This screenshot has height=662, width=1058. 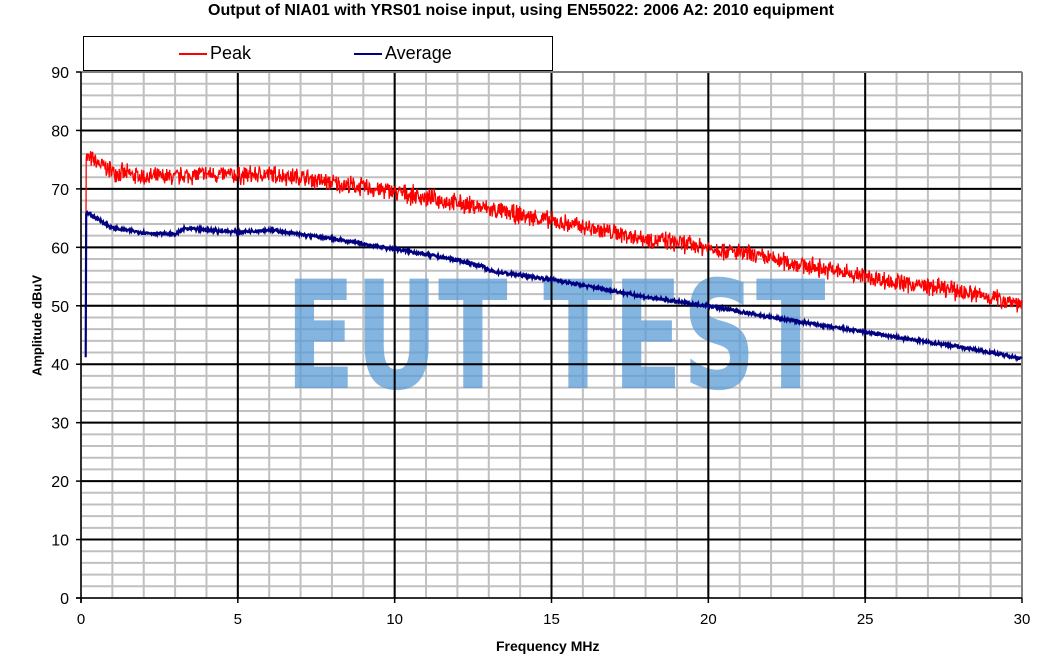 I want to click on y-tick-label: 40, so click(x=60, y=365).